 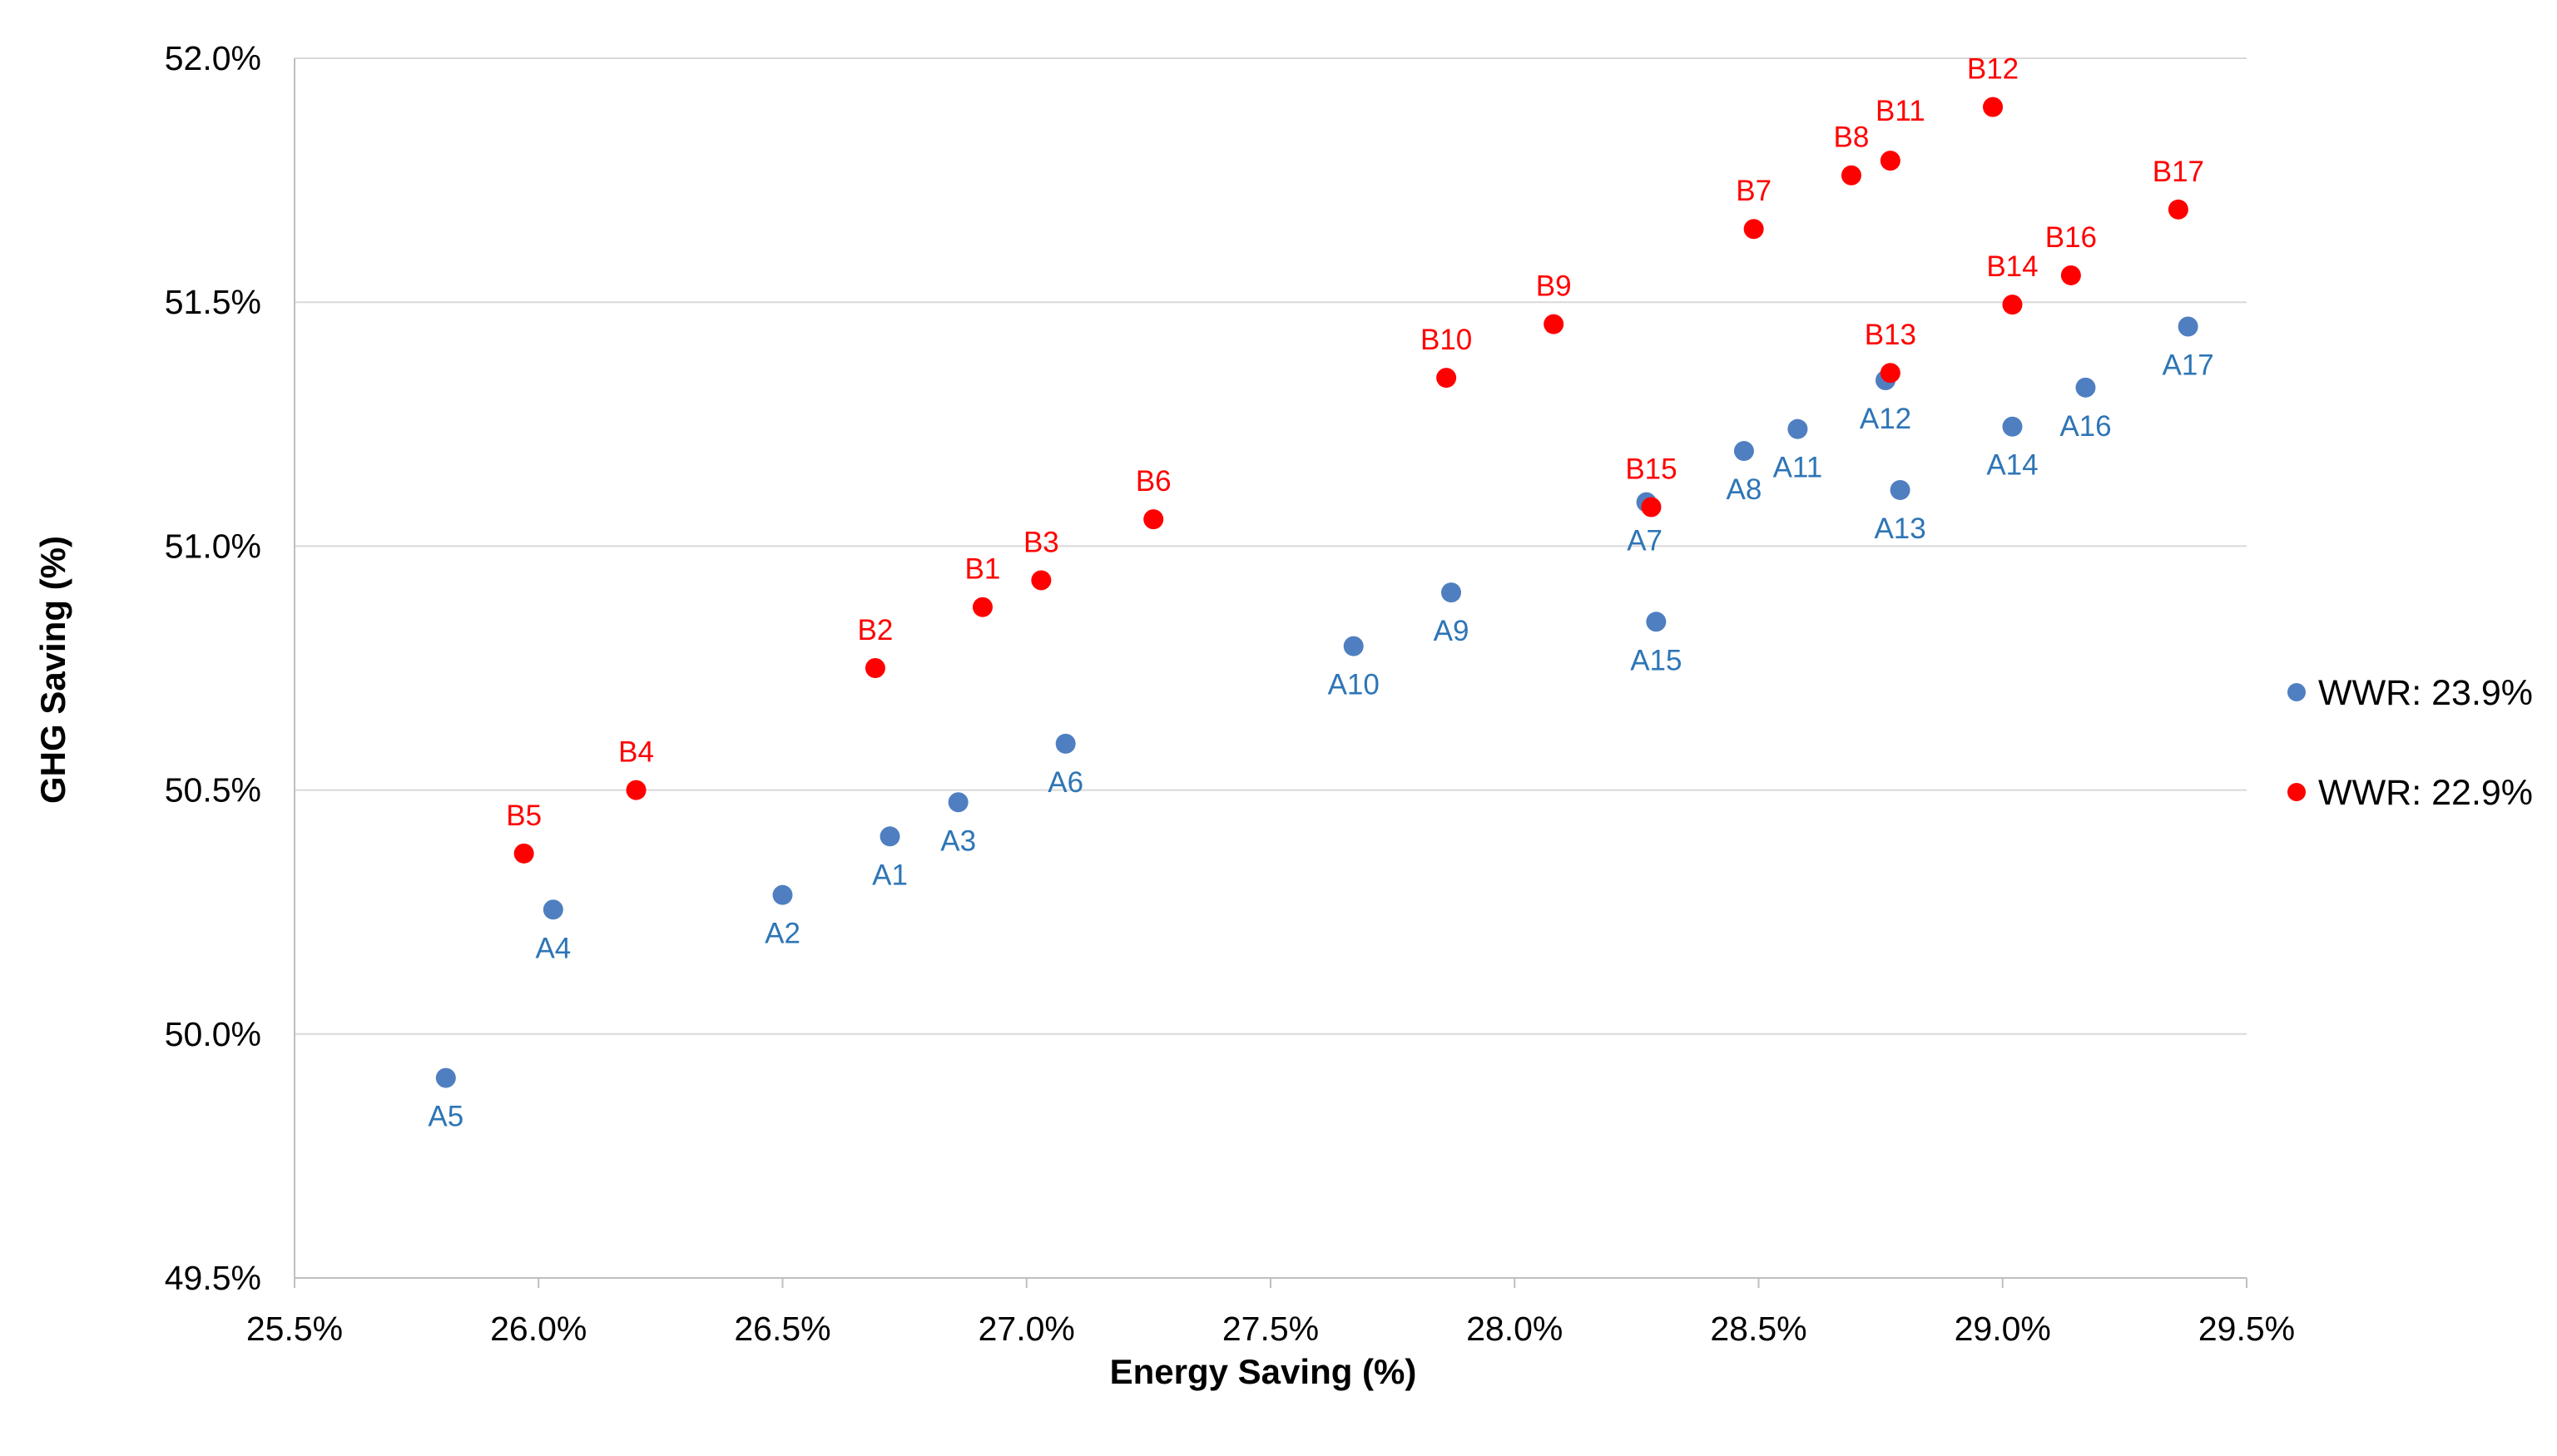 I want to click on x-tick-label: 27.0%, so click(x=1027, y=1329).